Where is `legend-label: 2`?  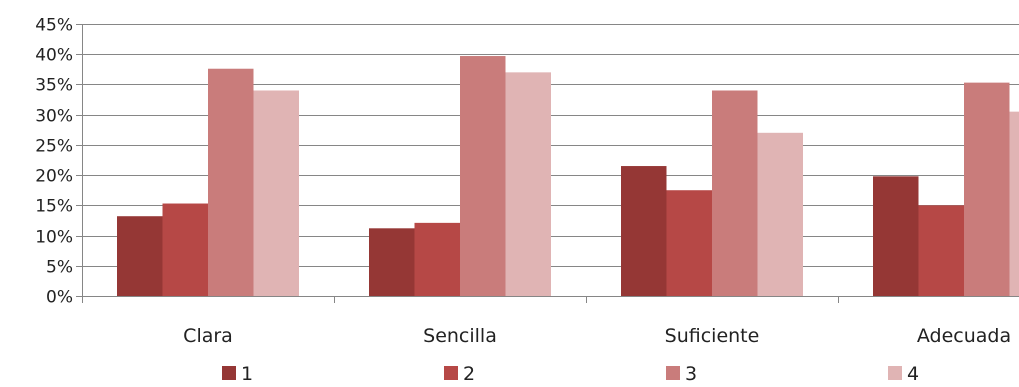
legend-label: 2 is located at coordinates (469, 373).